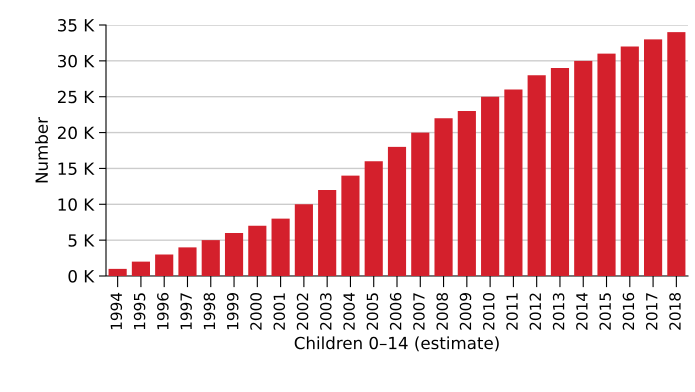 The width and height of the screenshot is (695, 392). What do you see at coordinates (442, 311) in the screenshot?
I see `x-tick-label: 2008` at bounding box center [442, 311].